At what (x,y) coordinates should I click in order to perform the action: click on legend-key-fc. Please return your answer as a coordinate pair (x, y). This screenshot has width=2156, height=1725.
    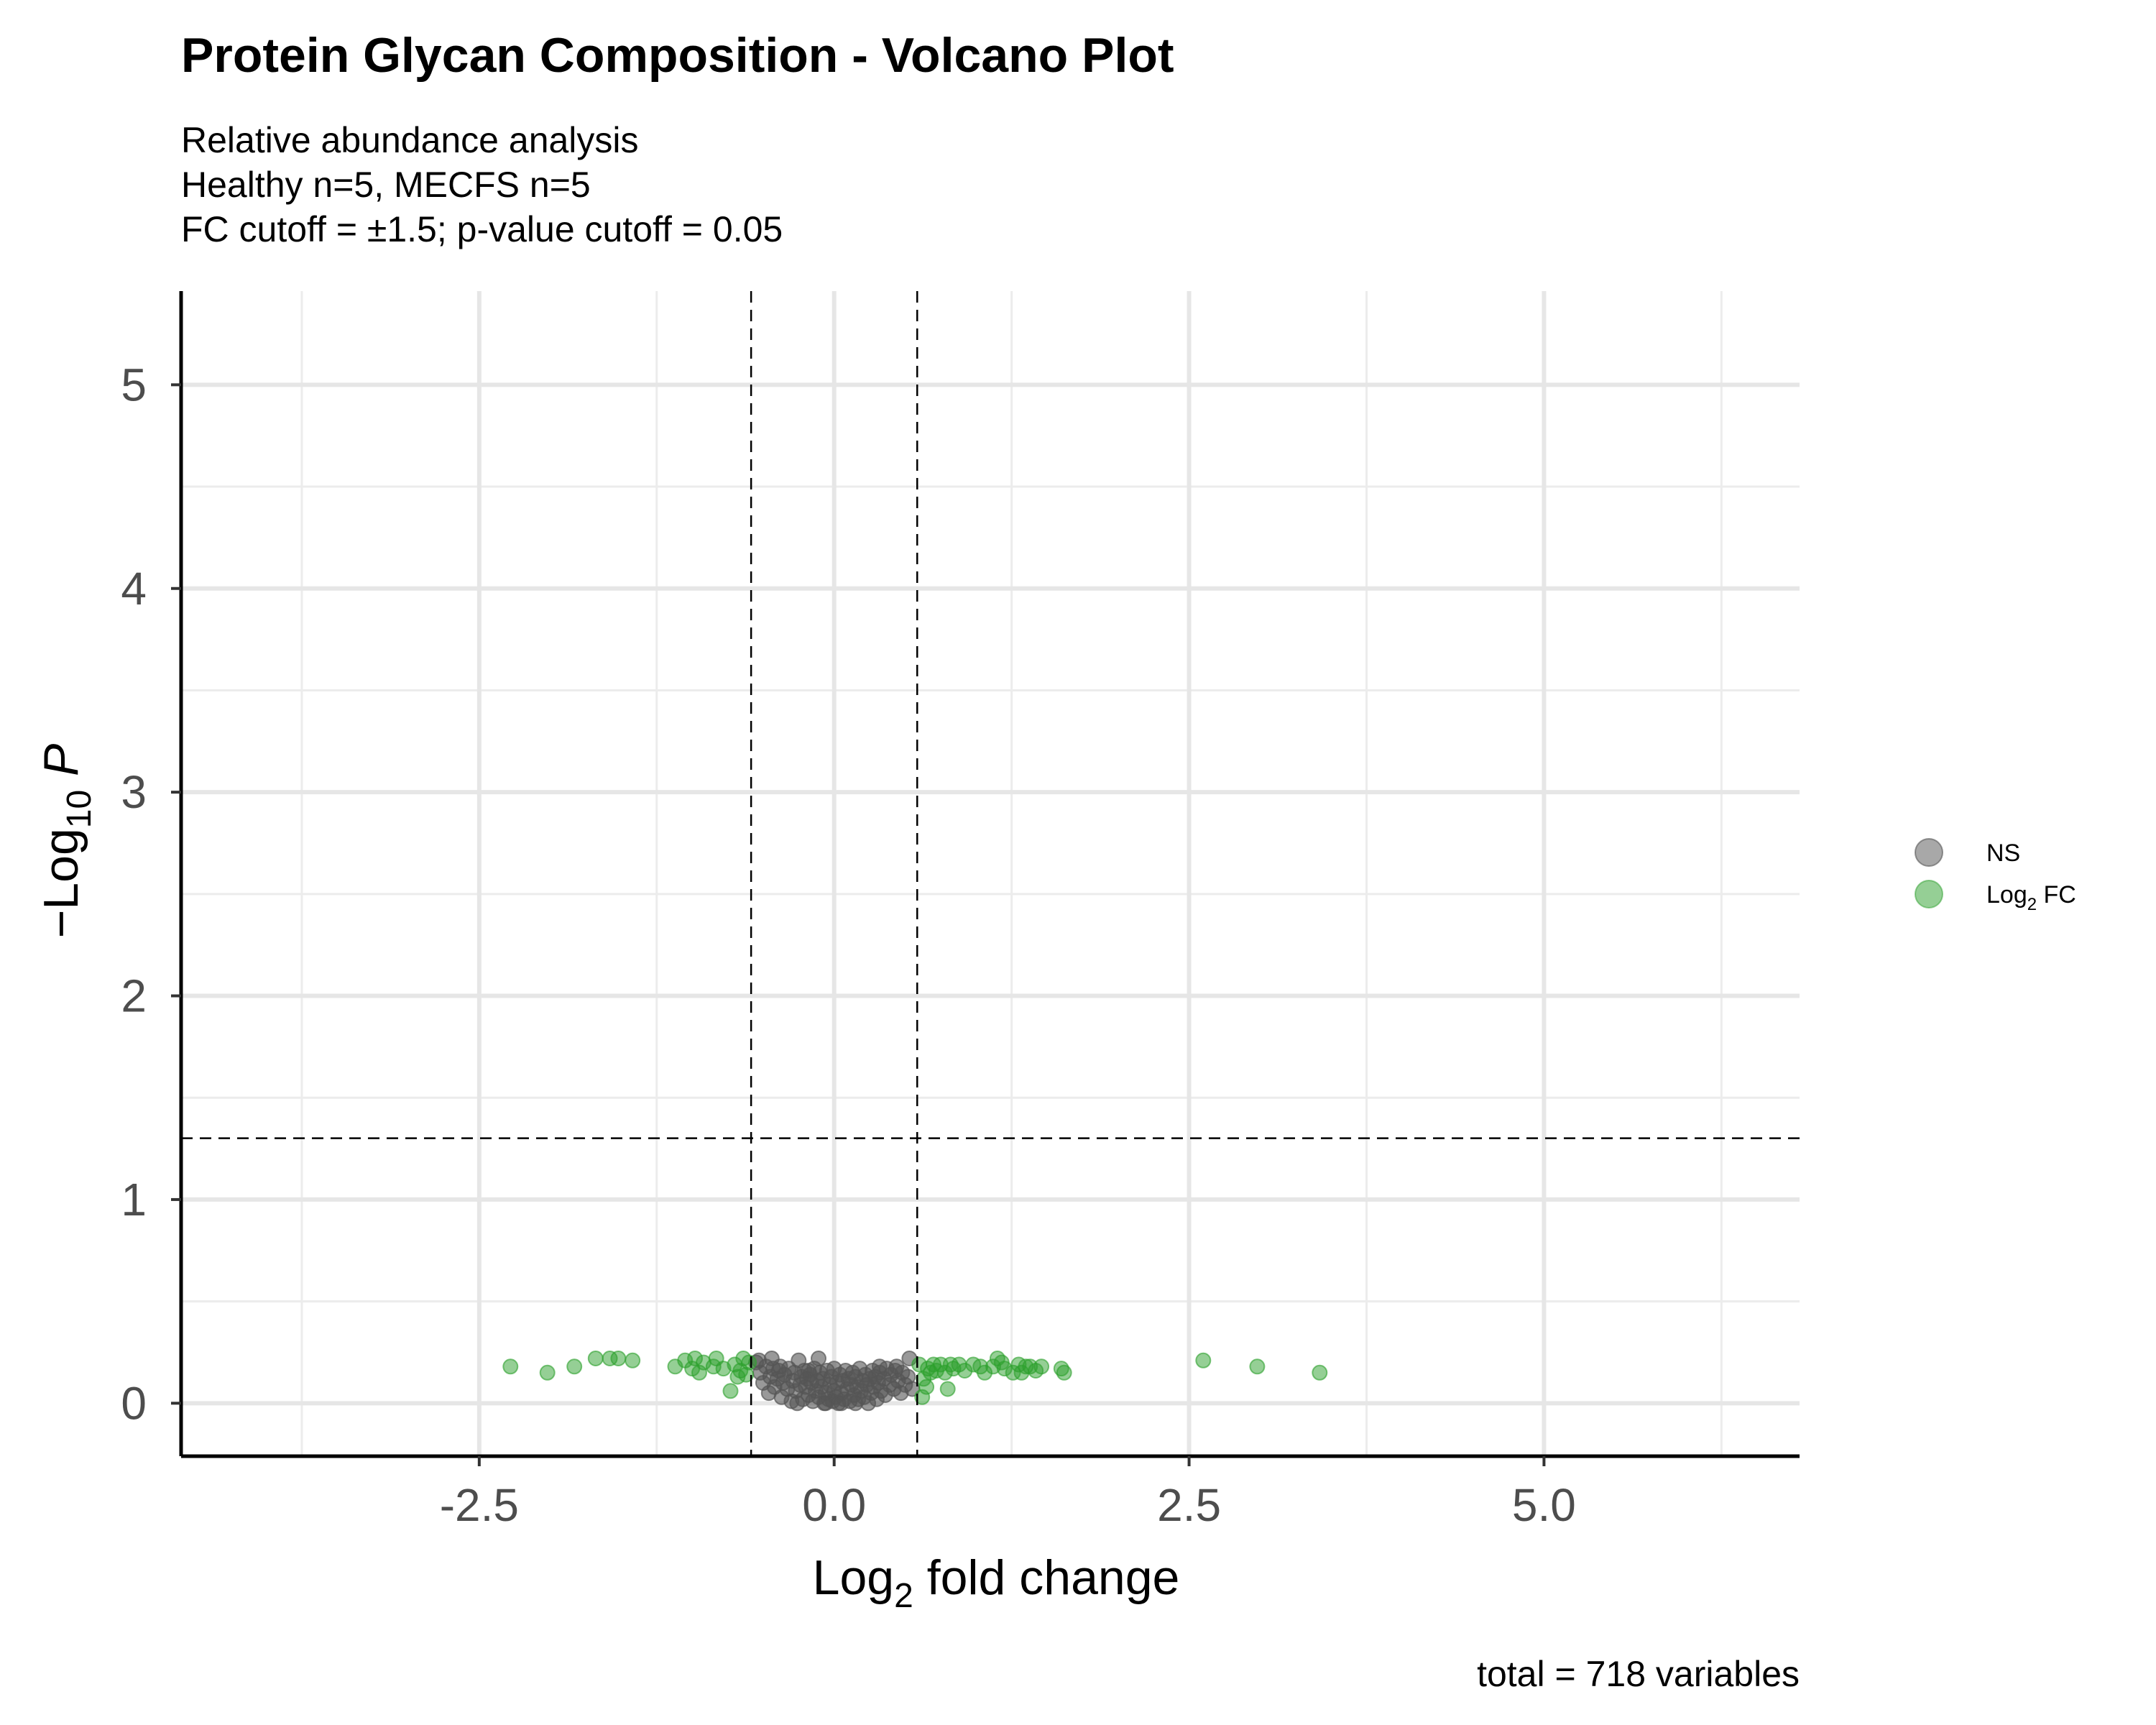
    Looking at the image, I should click on (1929, 894).